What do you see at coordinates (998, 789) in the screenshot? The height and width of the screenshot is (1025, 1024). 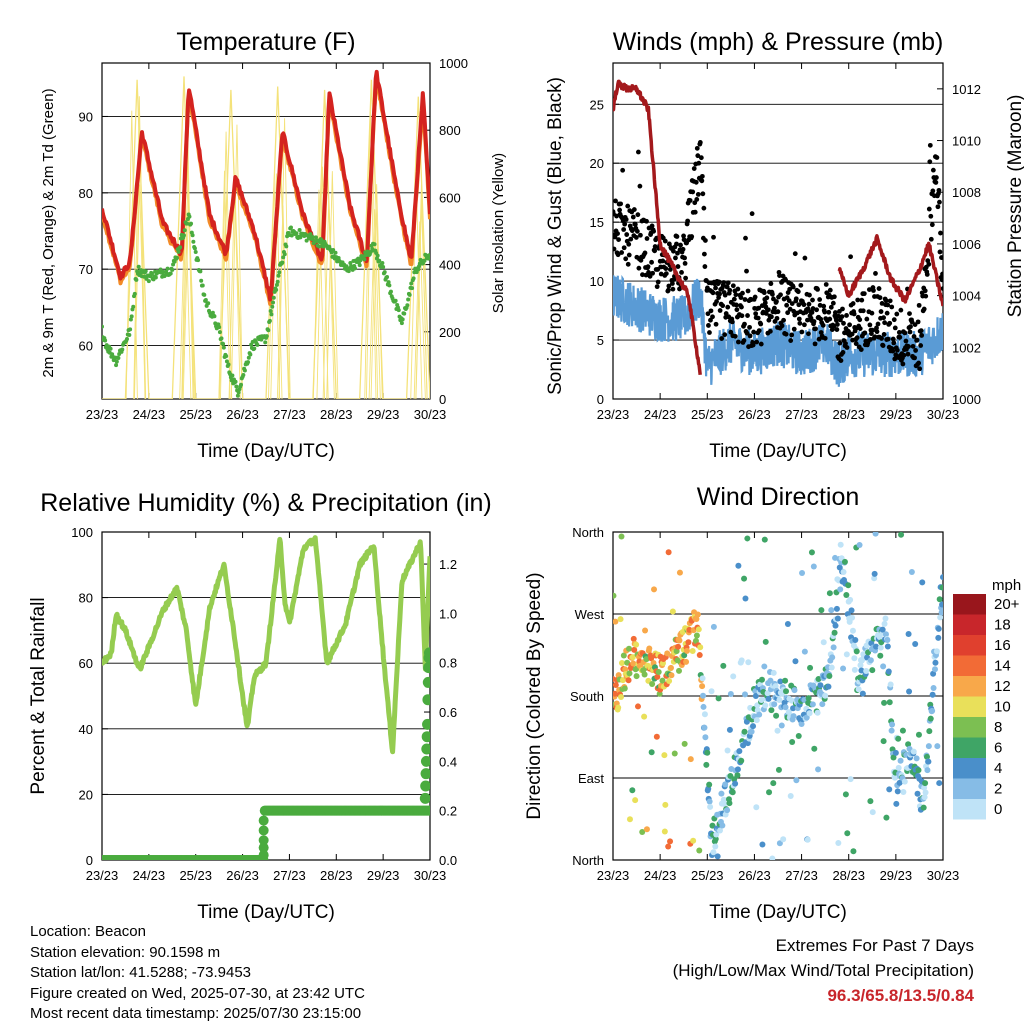 I see `legend-label: 2` at bounding box center [998, 789].